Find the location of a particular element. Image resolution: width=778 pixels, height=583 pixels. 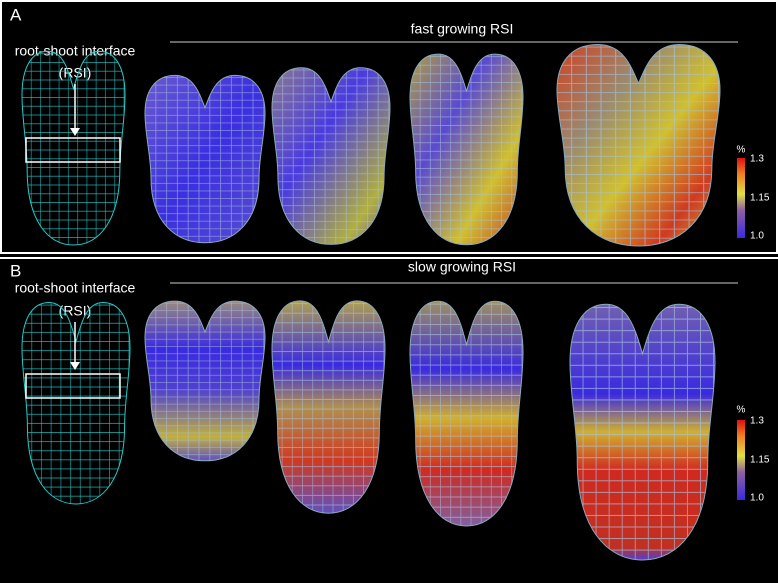

schematic-embryo is located at coordinates (76, 403).